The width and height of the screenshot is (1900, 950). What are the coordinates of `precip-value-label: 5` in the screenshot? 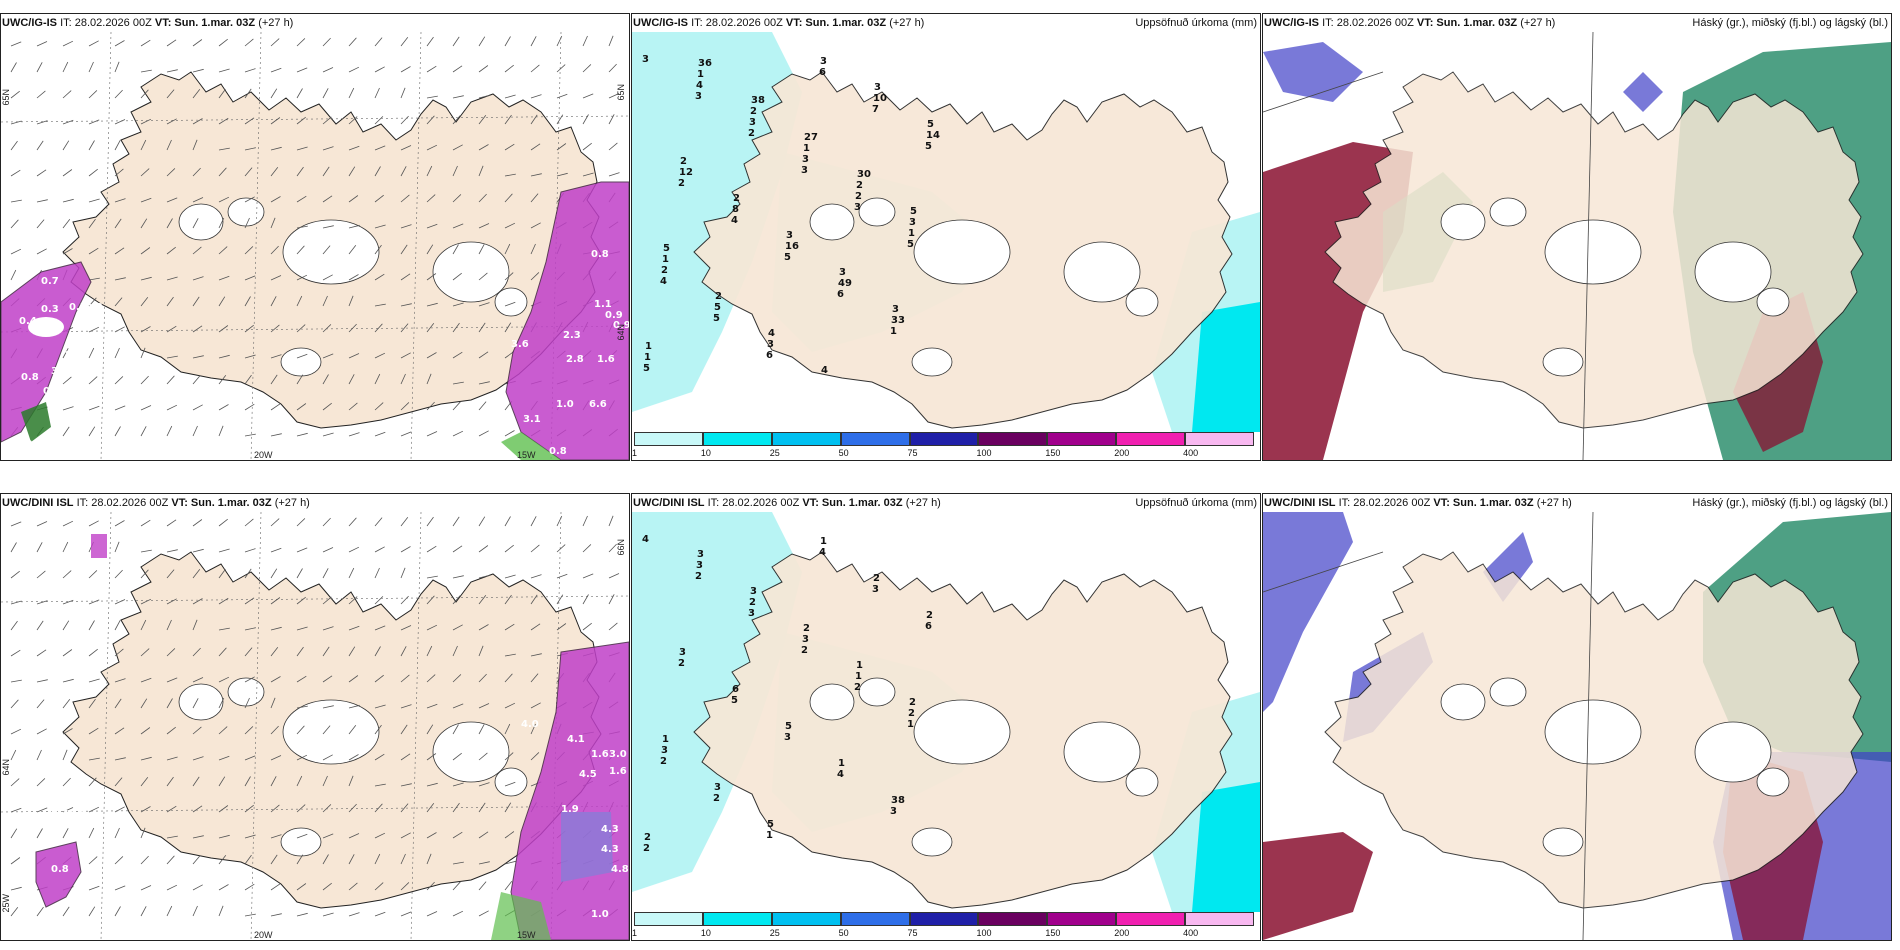 It's located at (930, 124).